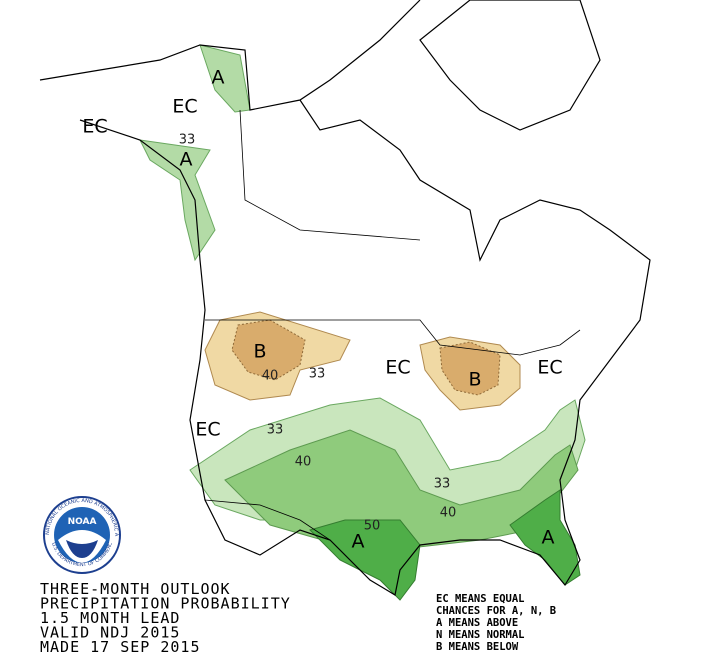 Image resolution: width=719 pixels, height=668 pixels. I want to click on logo-department-text: U.S. DEPARTMENT OF COMMERCE, so click(57, 284).